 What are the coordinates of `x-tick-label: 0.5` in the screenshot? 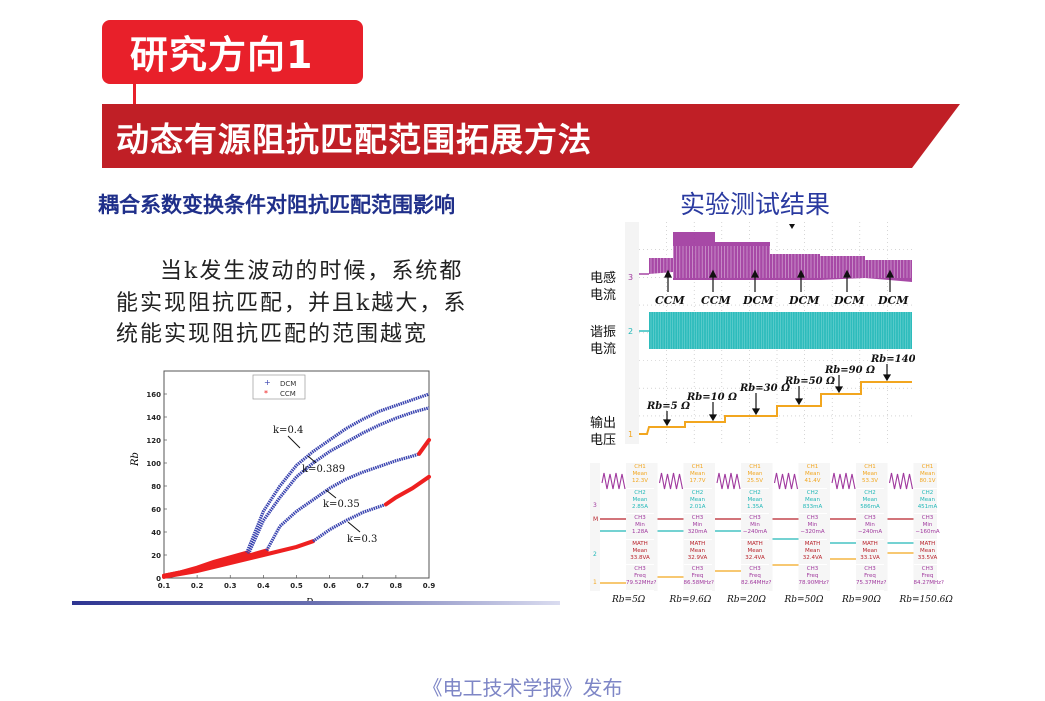 It's located at (296, 586).